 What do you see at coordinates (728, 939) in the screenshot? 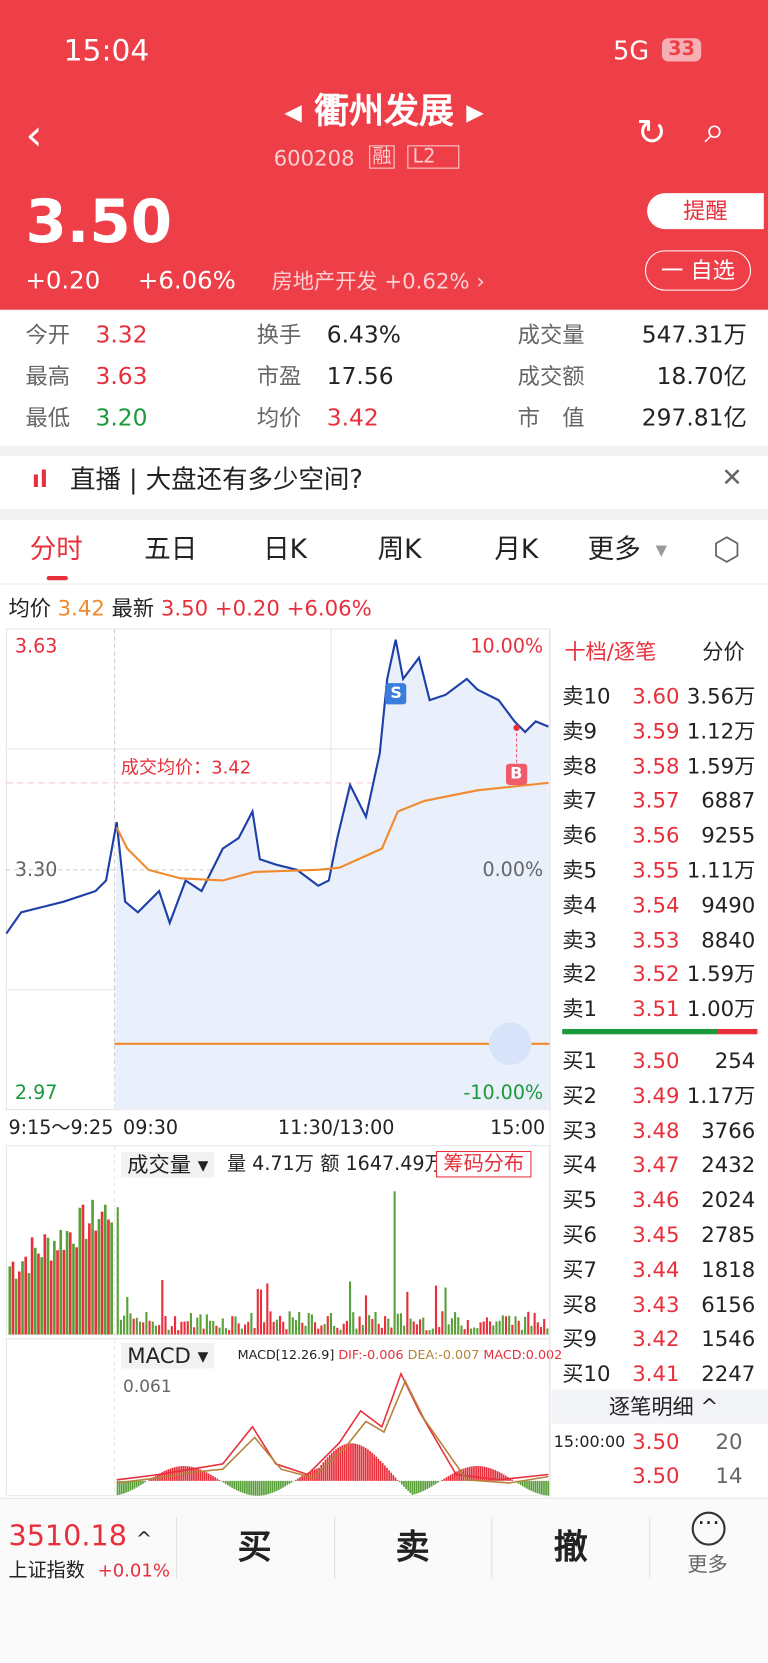
I see `order-volume: 8840` at bounding box center [728, 939].